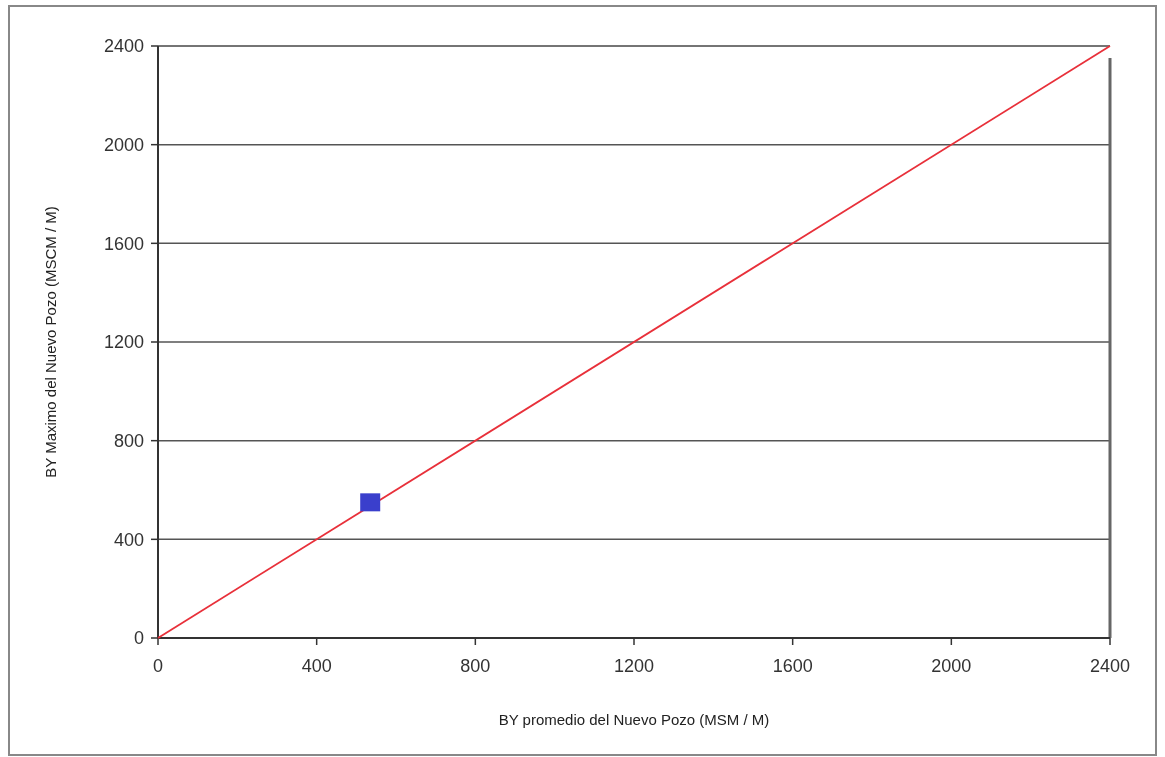  I want to click on x-tick-label: 1200, so click(634, 666).